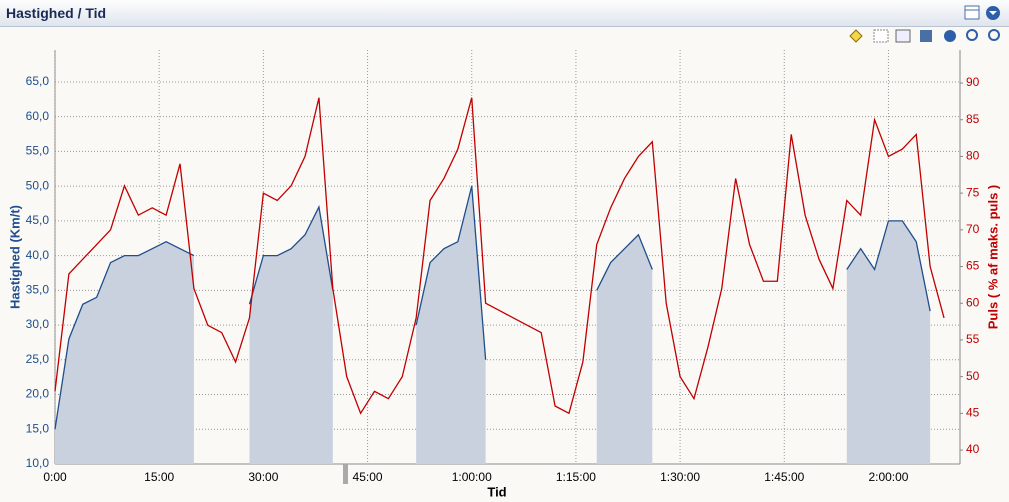 This screenshot has width=1009, height=502. Describe the element at coordinates (263, 477) in the screenshot. I see `x-tick-label: 30:00` at that location.